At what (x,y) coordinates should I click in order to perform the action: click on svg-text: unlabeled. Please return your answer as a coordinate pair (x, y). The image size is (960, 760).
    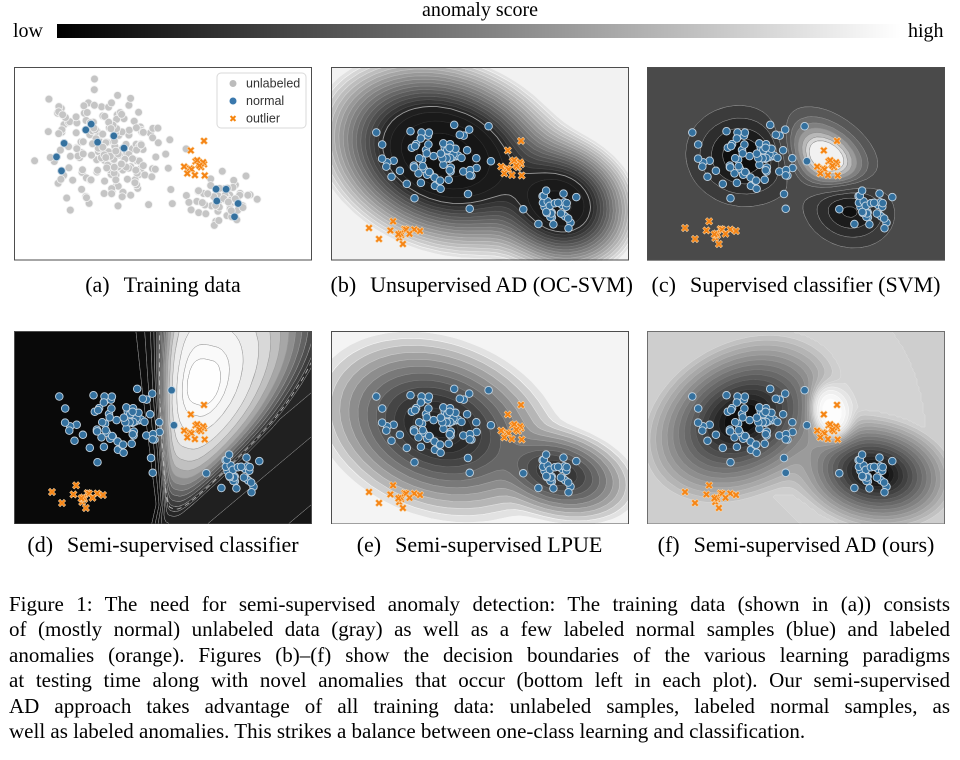
    Looking at the image, I should click on (273, 84).